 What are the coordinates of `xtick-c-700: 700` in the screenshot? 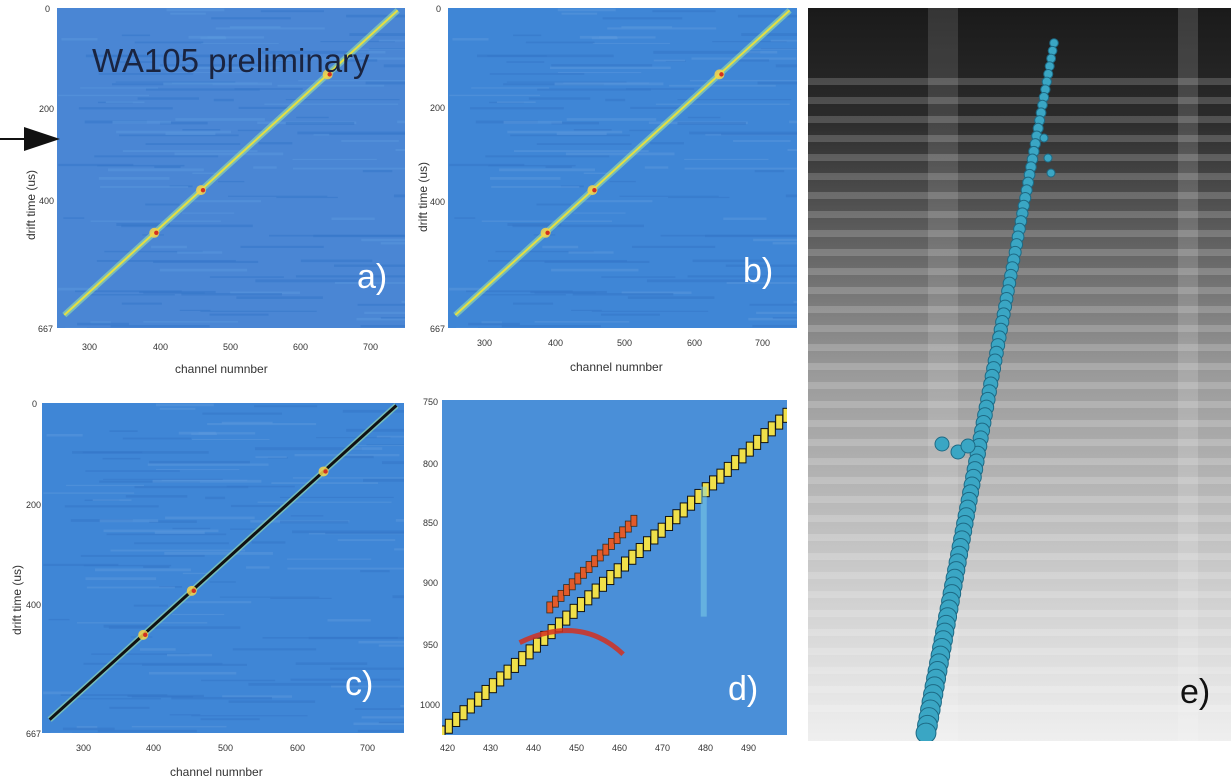 It's located at (368, 748).